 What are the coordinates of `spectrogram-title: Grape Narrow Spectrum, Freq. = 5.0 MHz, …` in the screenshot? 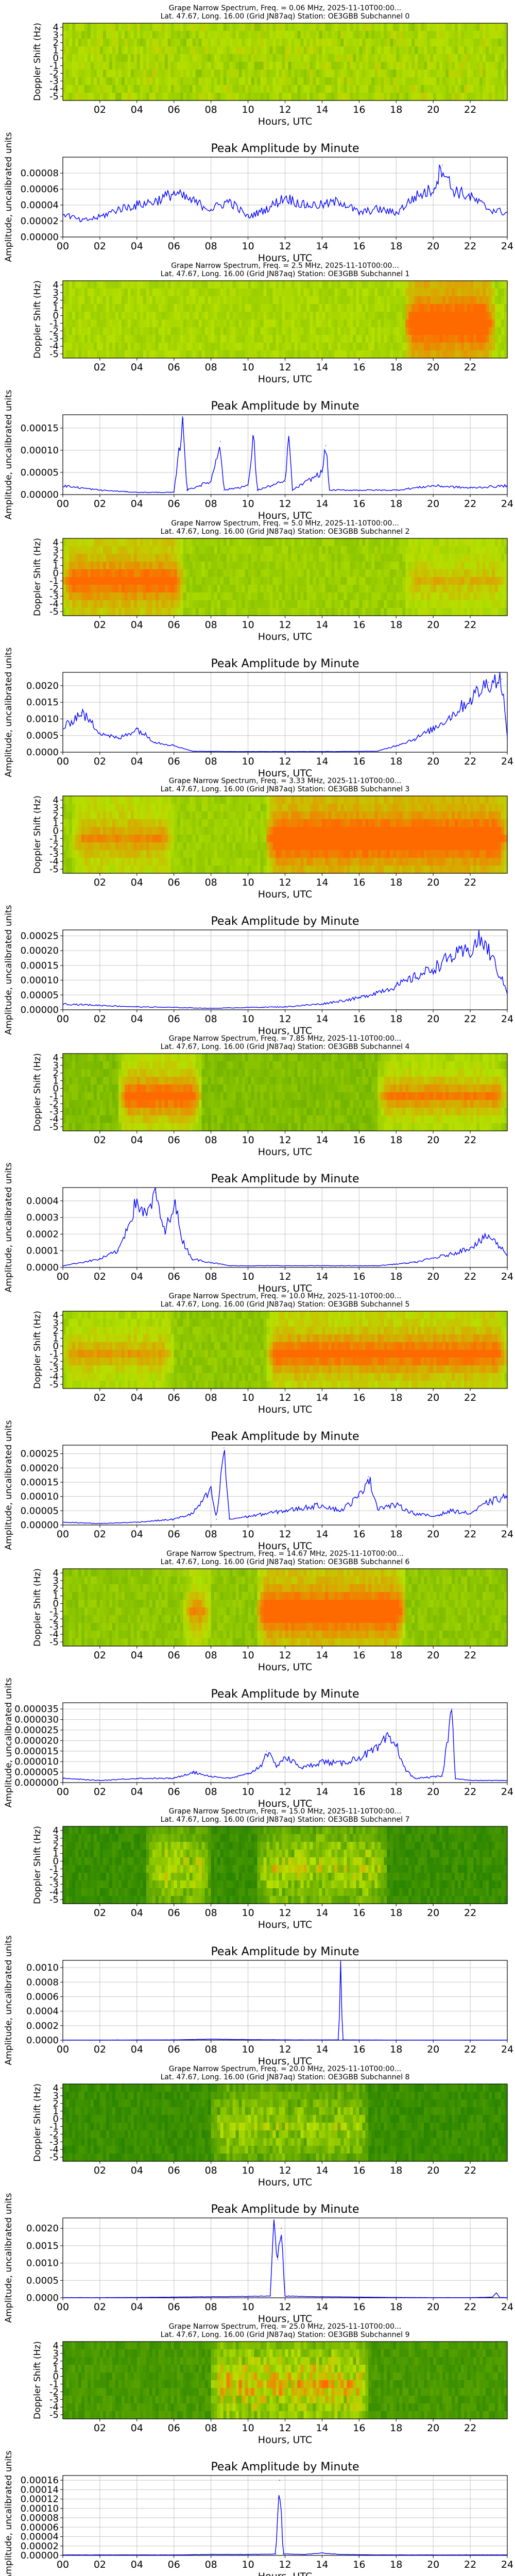 It's located at (285, 523).